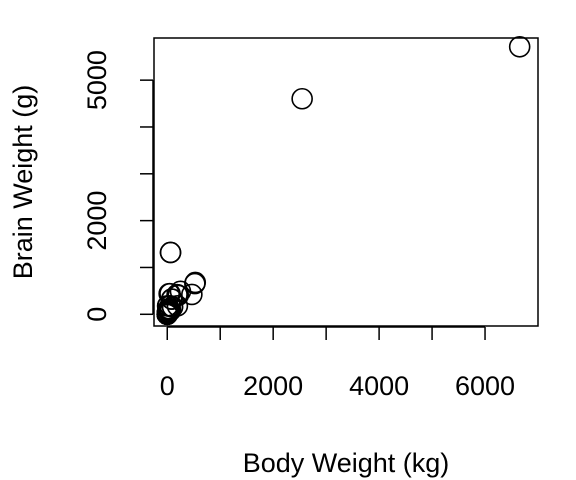 The height and width of the screenshot is (480, 576). What do you see at coordinates (273, 386) in the screenshot?
I see `x-tick-label: 2000` at bounding box center [273, 386].